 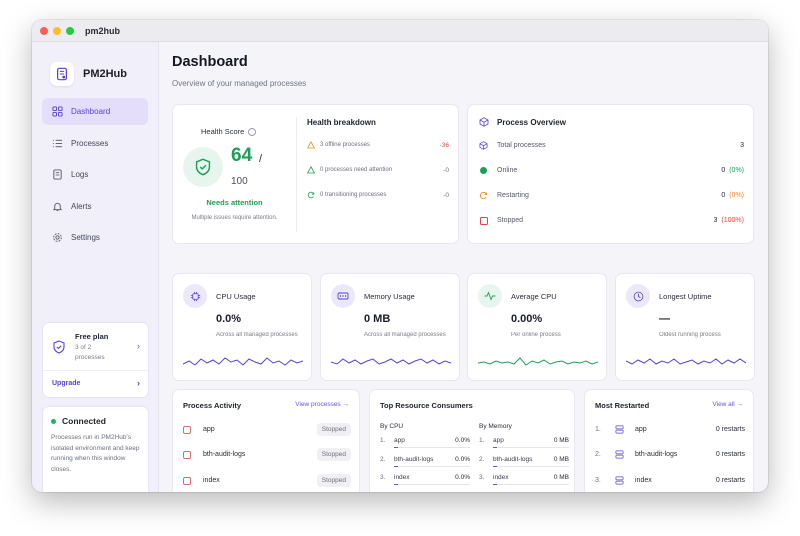 What do you see at coordinates (727, 404) in the screenshot?
I see `view-all-link: View all →` at bounding box center [727, 404].